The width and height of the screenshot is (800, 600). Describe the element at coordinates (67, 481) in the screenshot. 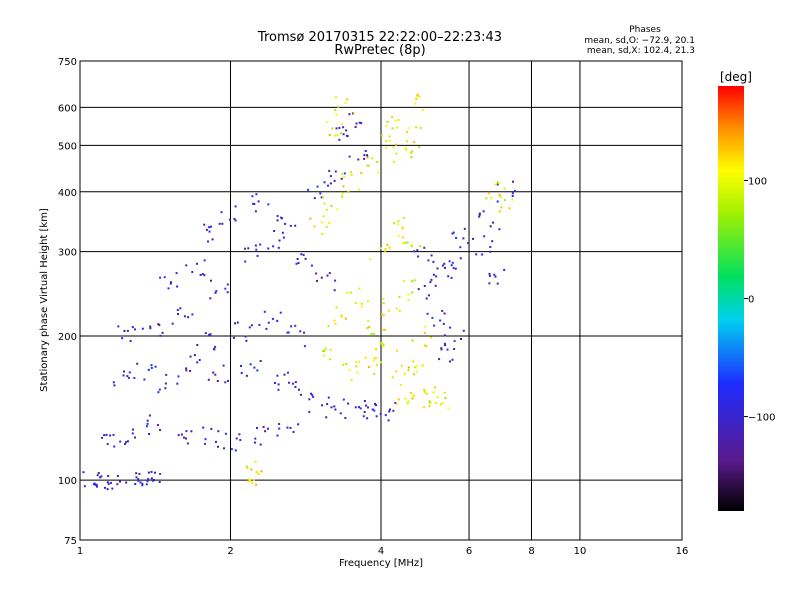

I see `y-tick-label: 100` at that location.